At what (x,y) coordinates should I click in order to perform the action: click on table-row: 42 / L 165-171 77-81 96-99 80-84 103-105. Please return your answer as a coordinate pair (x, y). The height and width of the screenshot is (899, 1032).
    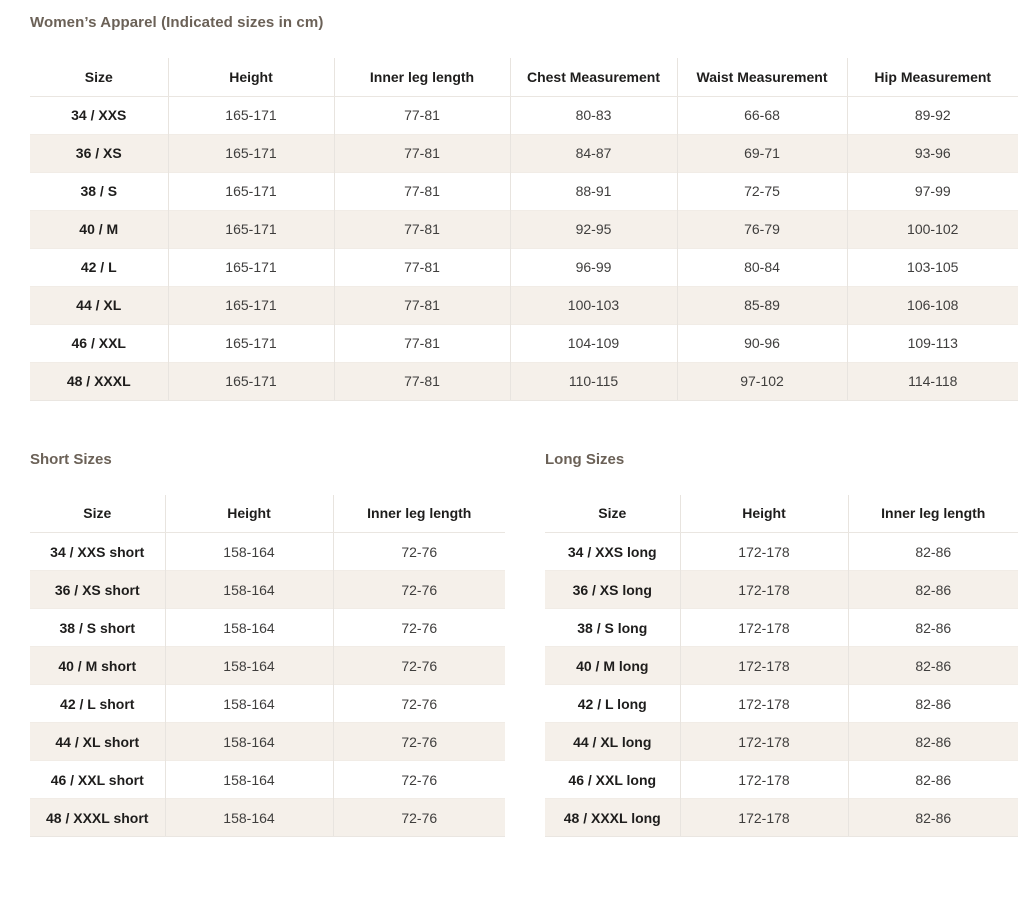
    Looking at the image, I should click on (524, 266).